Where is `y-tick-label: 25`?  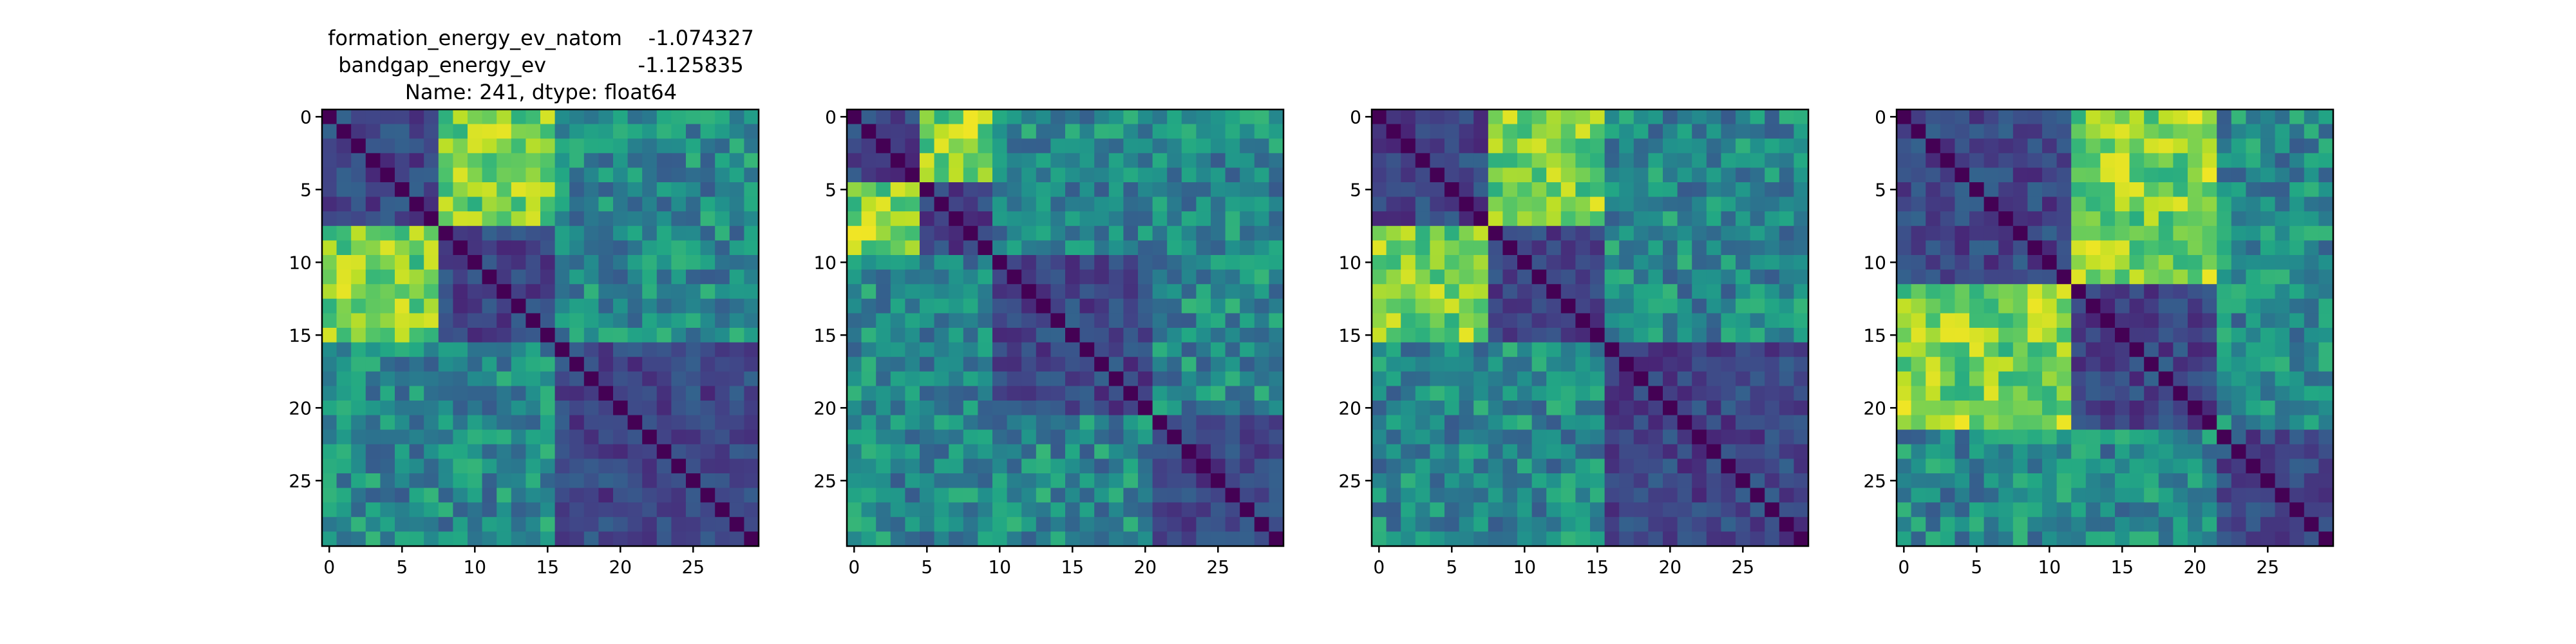
y-tick-label: 25 is located at coordinates (301, 480).